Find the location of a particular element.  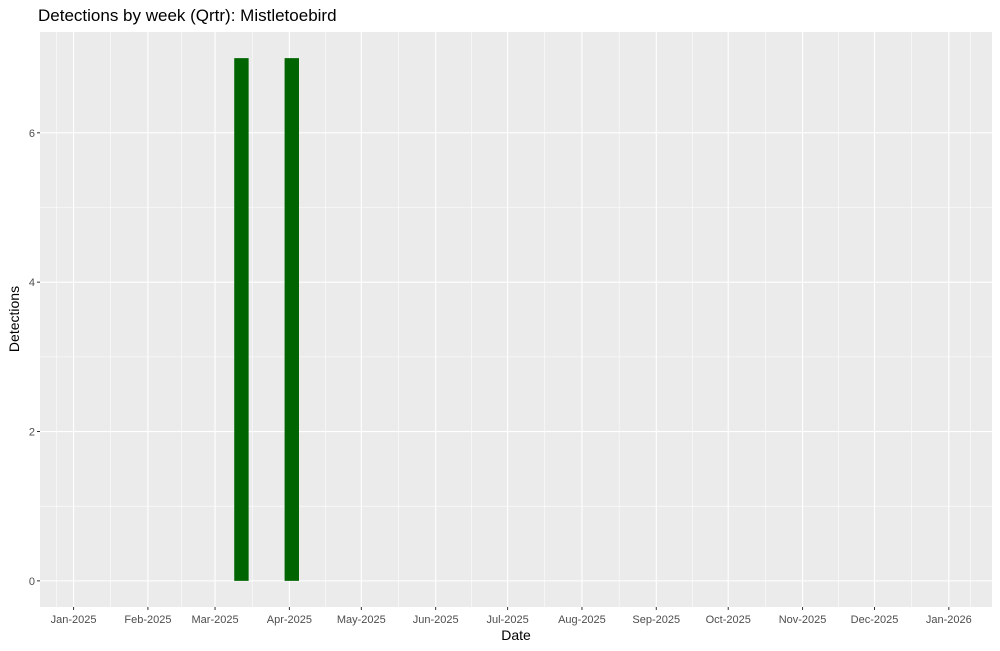

x-tick-label: Jan-2026 is located at coordinates (949, 620).